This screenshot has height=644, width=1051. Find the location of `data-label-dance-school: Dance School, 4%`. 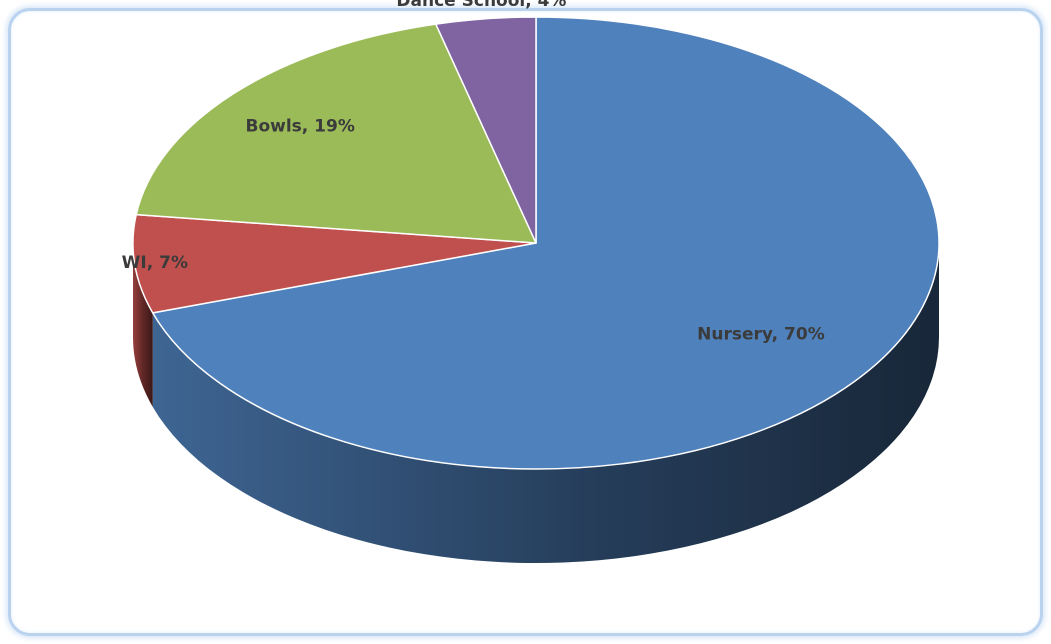

data-label-dance-school: Dance School, 4% is located at coordinates (481, 5).